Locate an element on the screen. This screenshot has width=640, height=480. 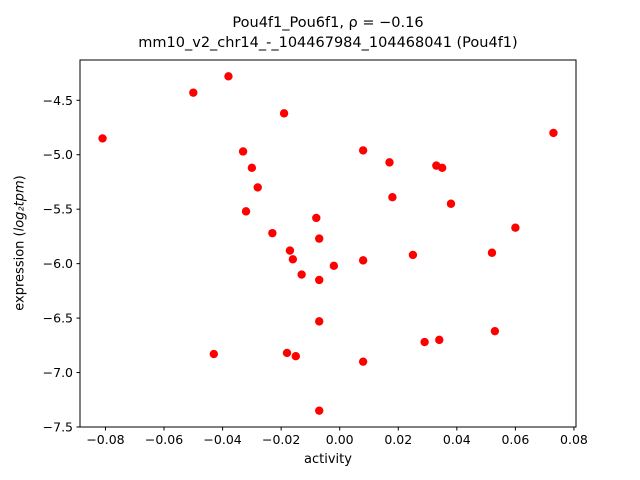
y-axis-label-prefix: expression ( is located at coordinates (20, 271).